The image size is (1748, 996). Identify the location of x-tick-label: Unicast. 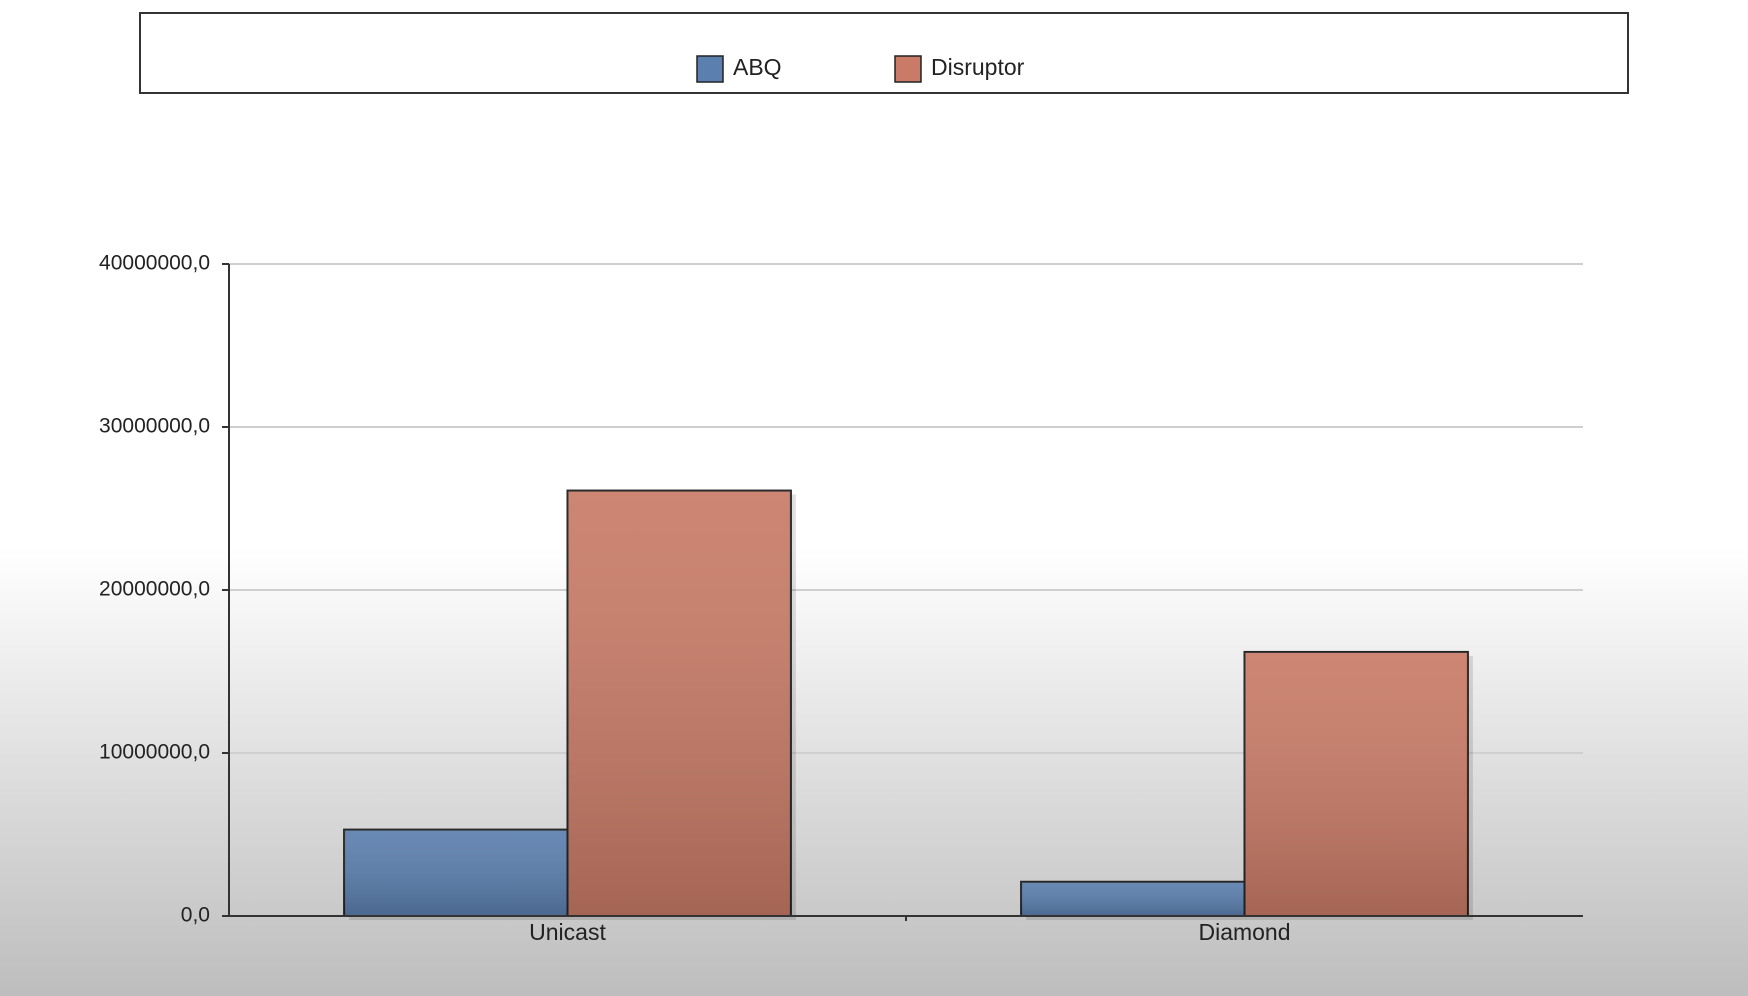
(567, 932).